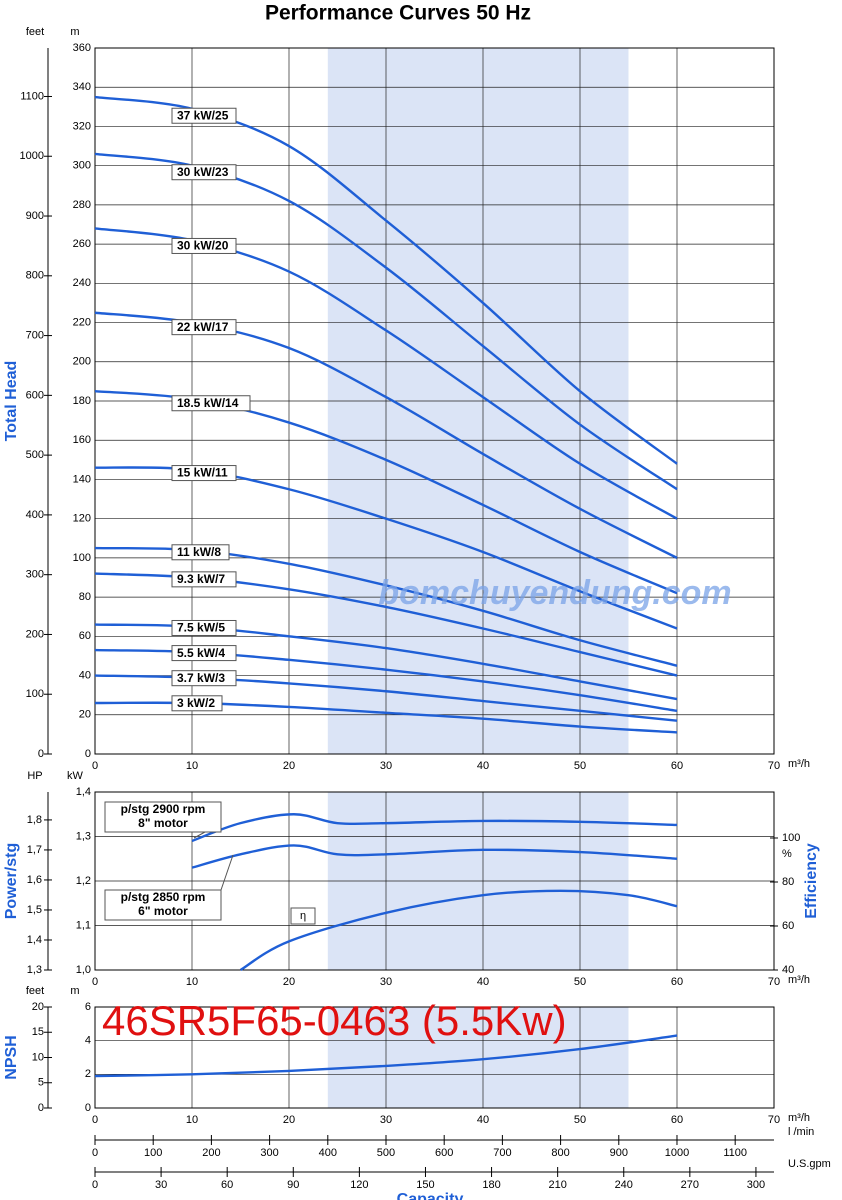  I want to click on y-tick-label: 60, so click(85, 636).